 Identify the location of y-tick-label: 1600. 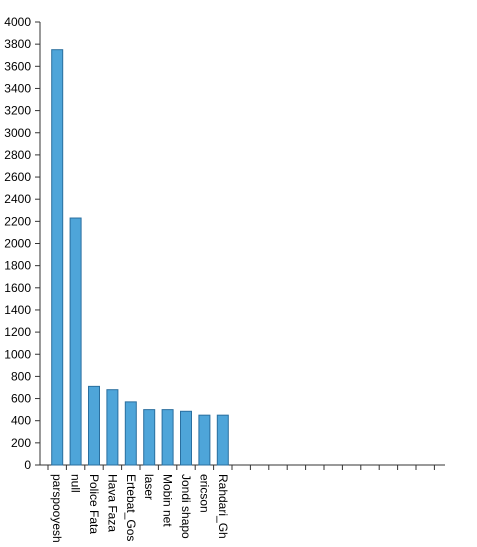
(17, 288).